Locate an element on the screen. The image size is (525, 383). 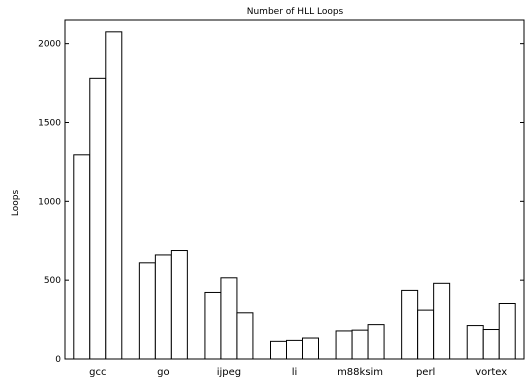
y-tick-label: 2000 is located at coordinates (49, 45).